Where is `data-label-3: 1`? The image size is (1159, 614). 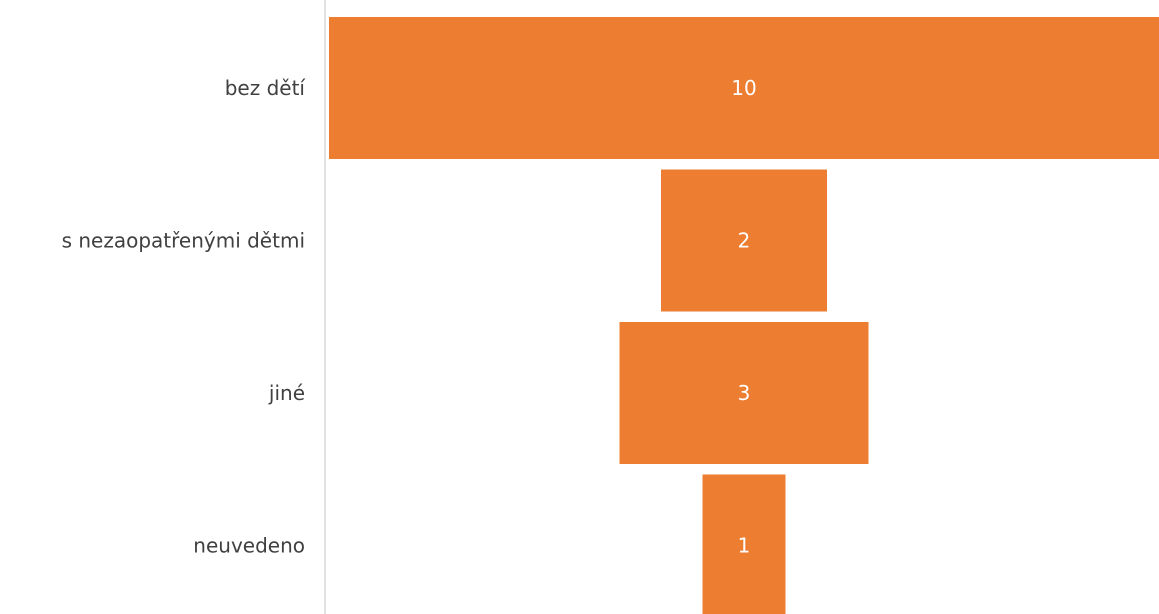 data-label-3: 1 is located at coordinates (744, 546).